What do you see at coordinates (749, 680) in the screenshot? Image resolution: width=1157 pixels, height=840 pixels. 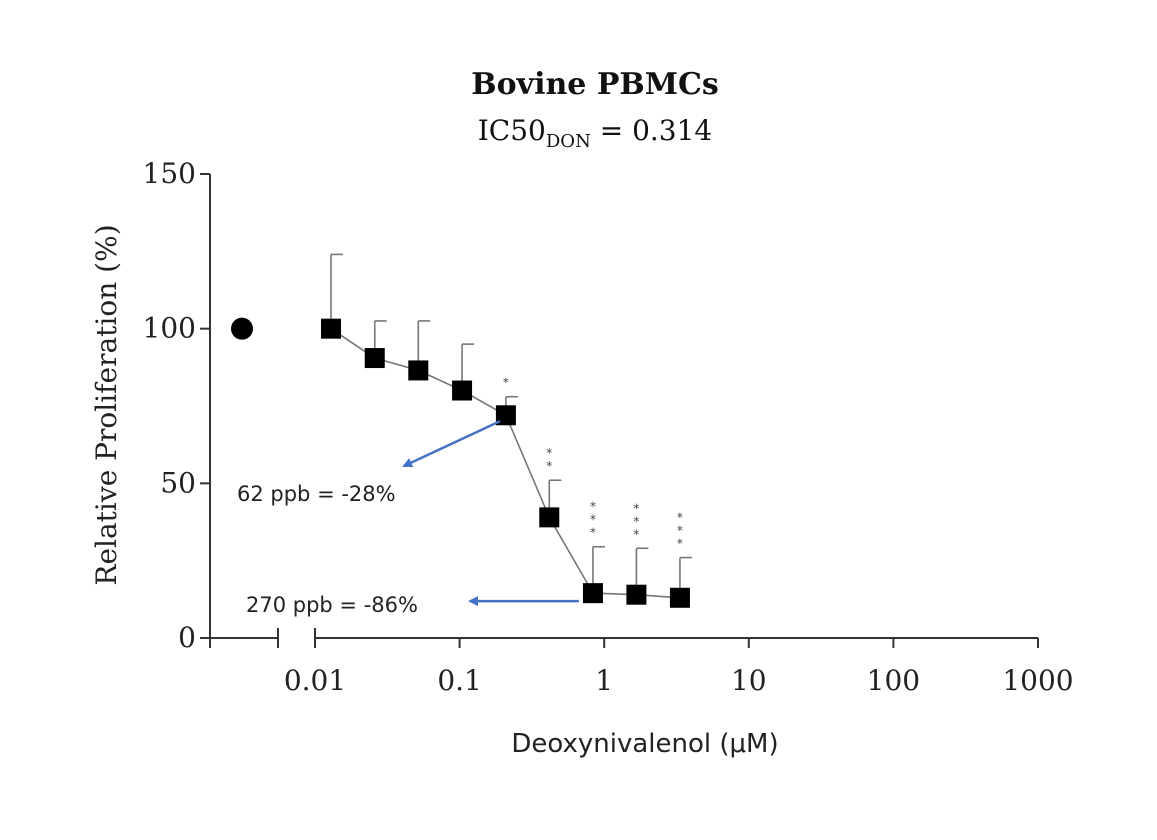 I see `x-tick-label: 10` at bounding box center [749, 680].